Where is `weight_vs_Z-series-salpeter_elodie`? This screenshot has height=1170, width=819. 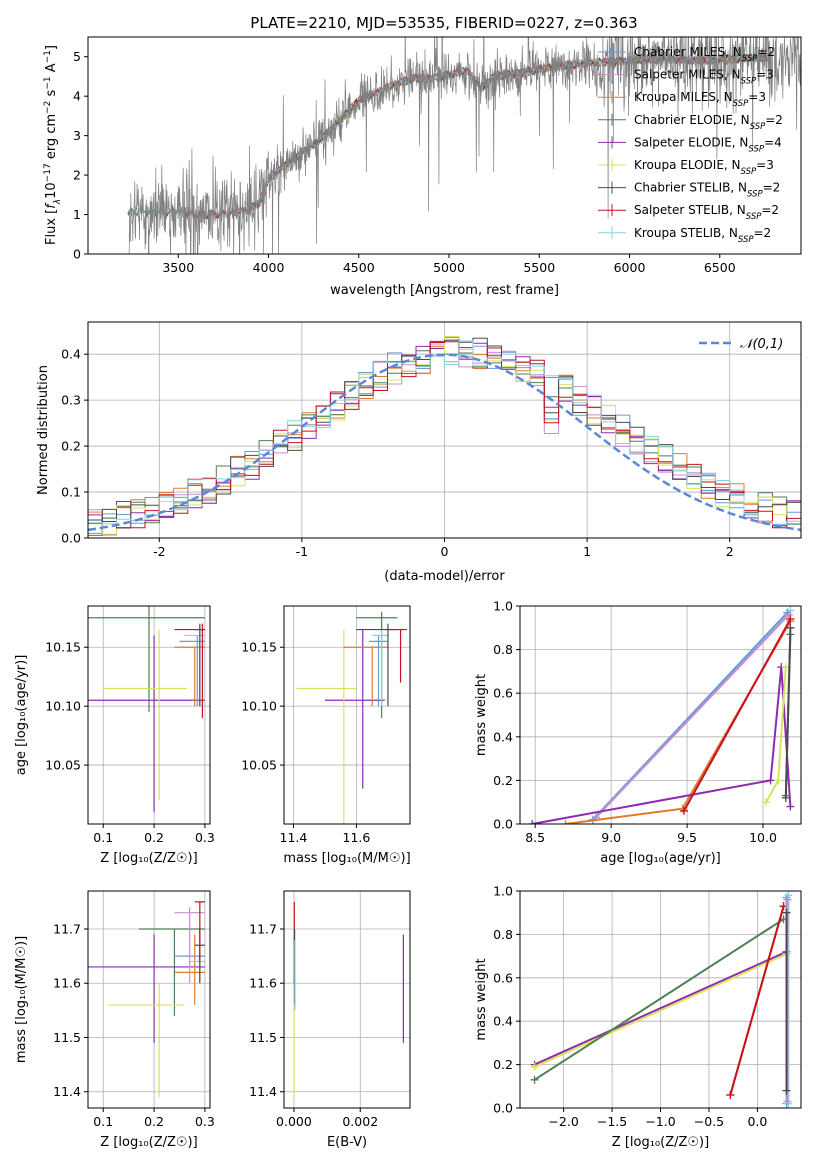
weight_vs_Z-series-salpeter_elodie is located at coordinates (660, 1008).